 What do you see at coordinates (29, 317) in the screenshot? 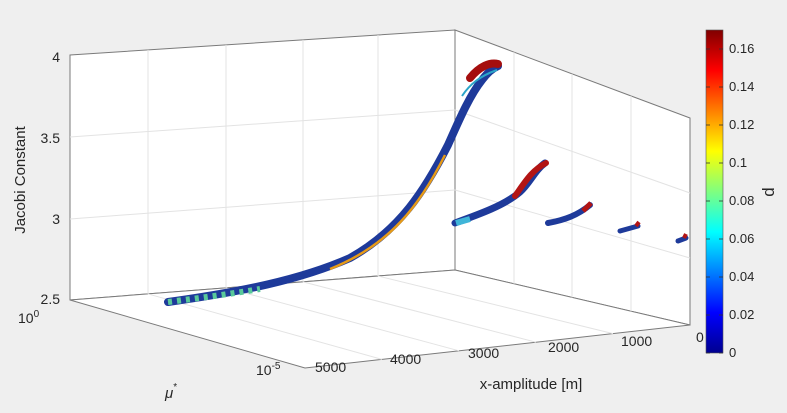
I see `mu-tick-top: 100` at bounding box center [29, 317].